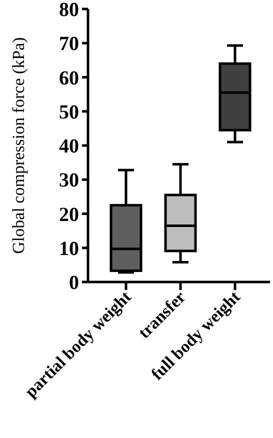 The image size is (273, 438). Describe the element at coordinates (69, 44) in the screenshot. I see `y-tick-label: 70` at that location.